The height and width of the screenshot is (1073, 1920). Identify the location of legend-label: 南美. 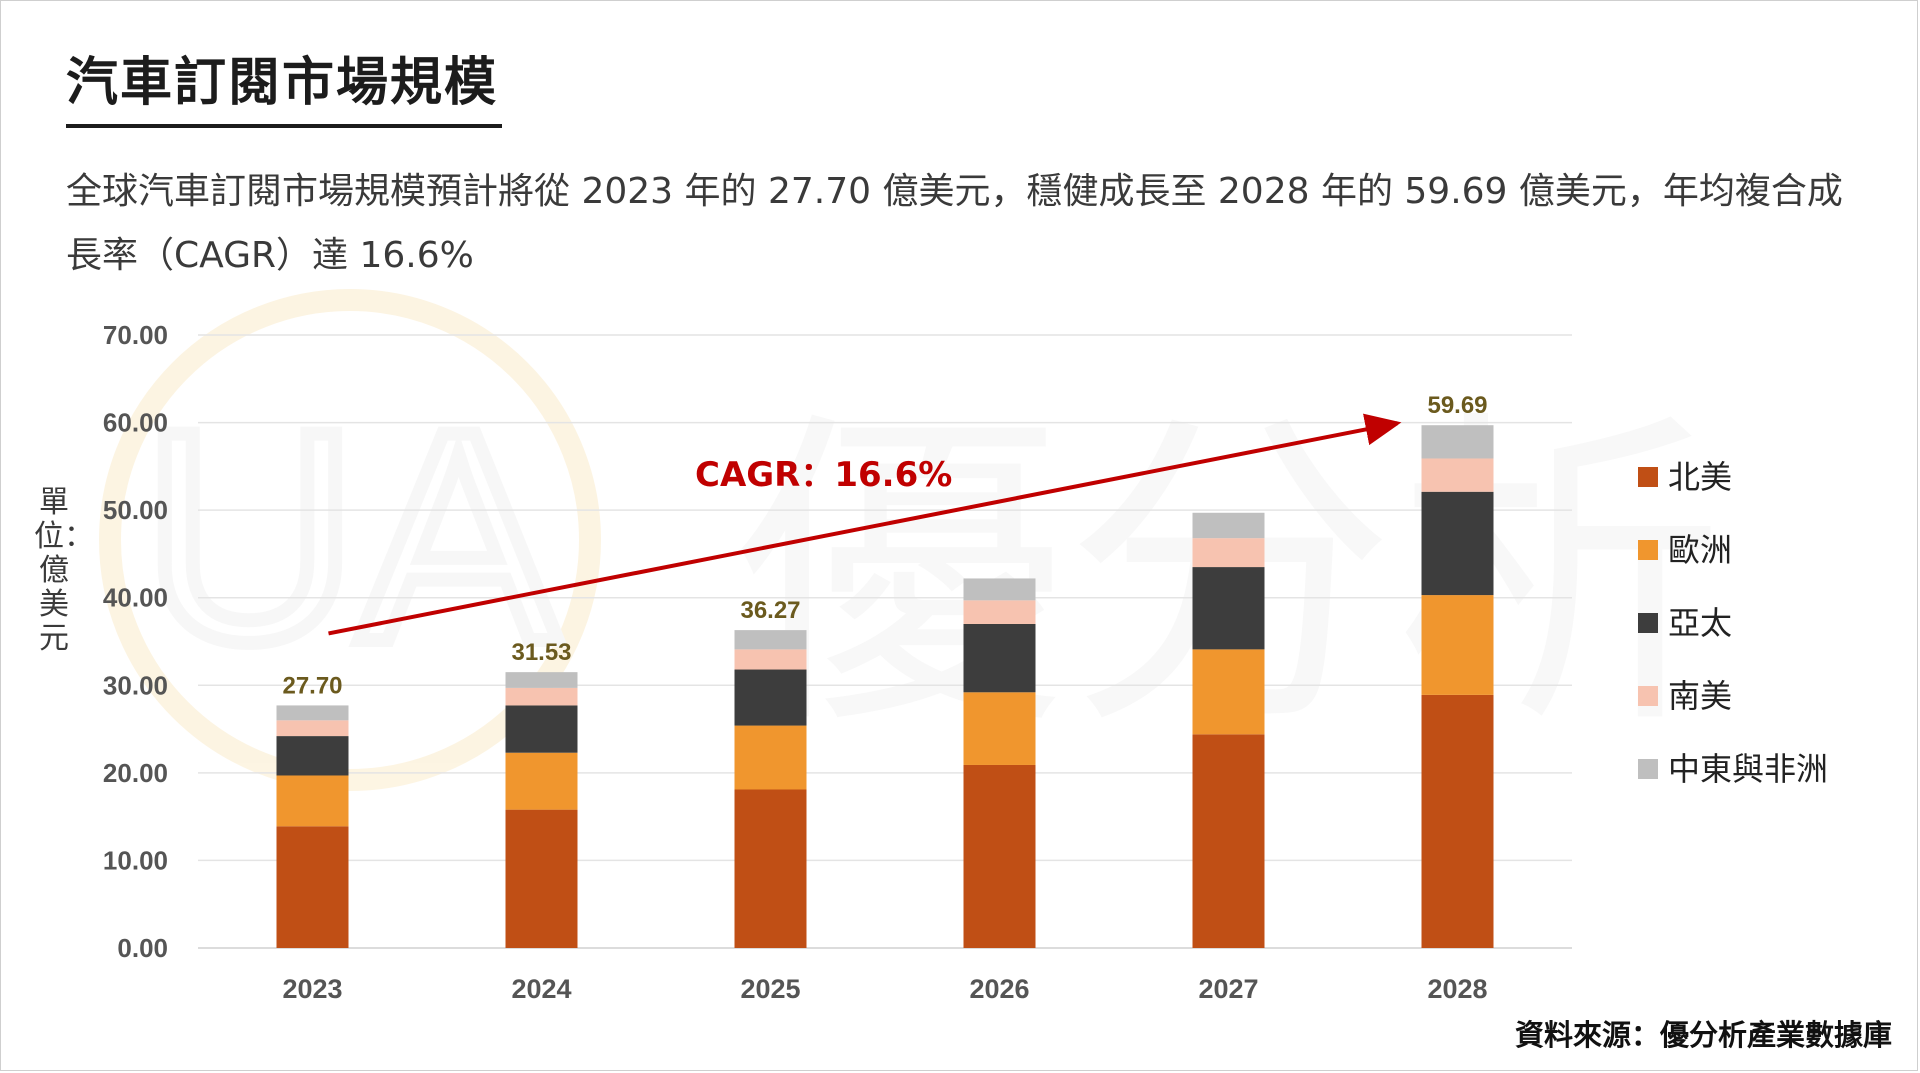
(1700, 696).